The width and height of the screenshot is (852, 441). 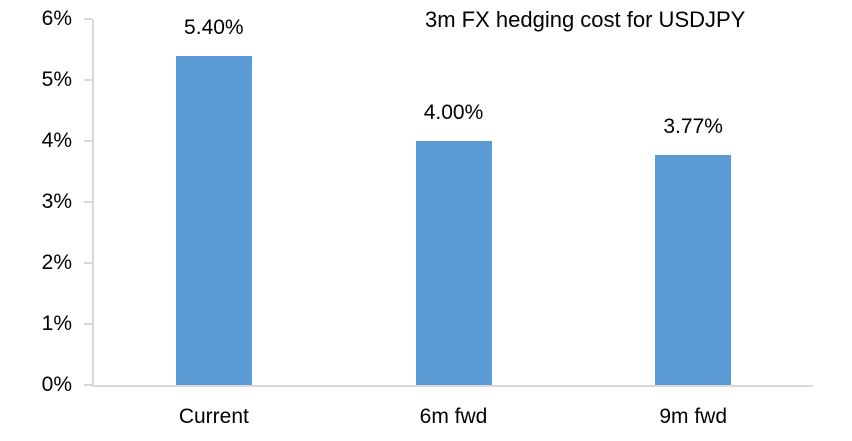 I want to click on y-axis-tick-label: 0%, so click(x=56, y=384).